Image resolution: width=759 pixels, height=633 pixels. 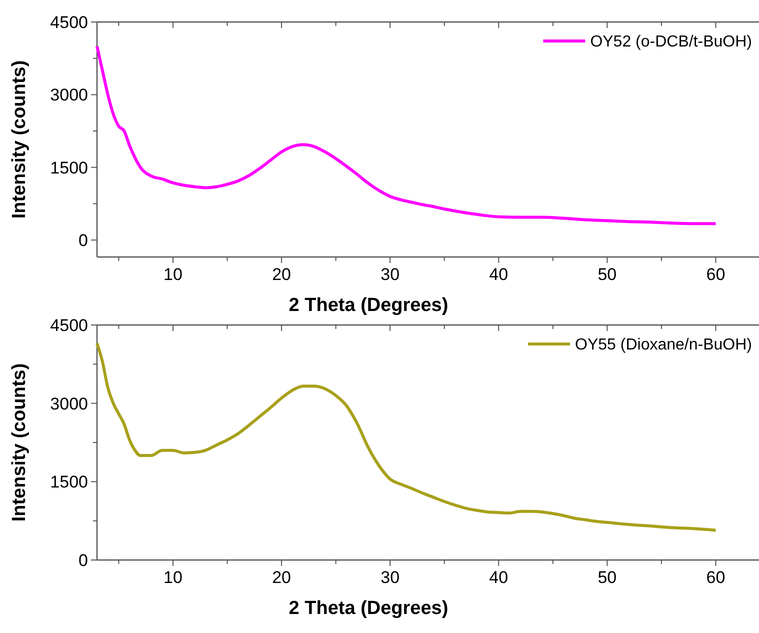 I want to click on legend-label: OY55 (Dioxane/n-BuOH), so click(x=663, y=345).